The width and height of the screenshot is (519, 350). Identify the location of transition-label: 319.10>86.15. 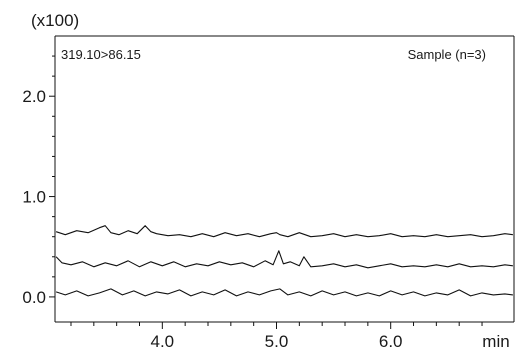
(101, 54).